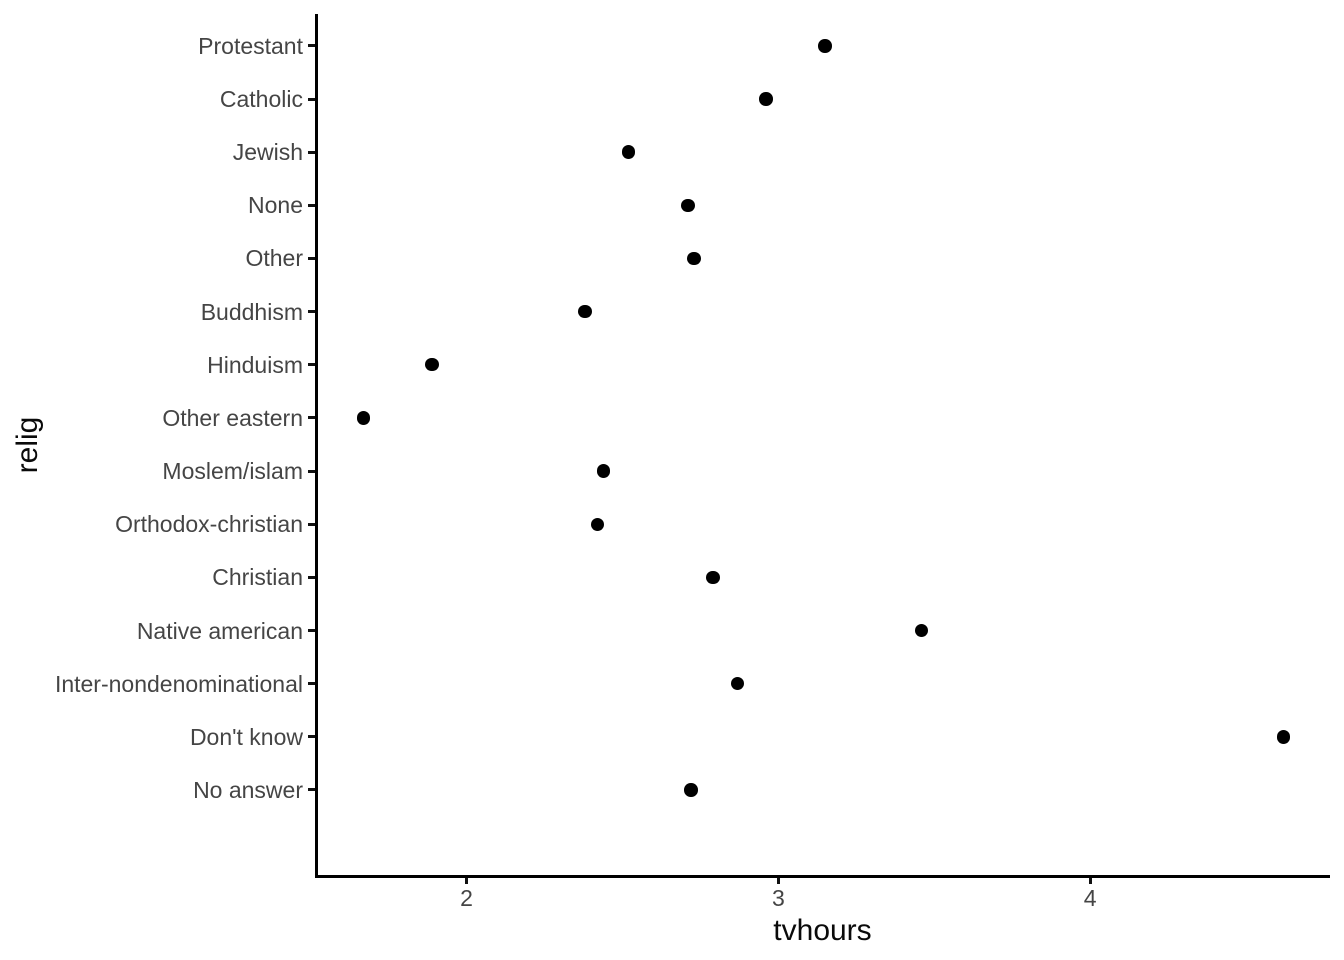 Image resolution: width=1344 pixels, height=960 pixels. I want to click on y-tick-label: Buddhism, so click(251, 311).